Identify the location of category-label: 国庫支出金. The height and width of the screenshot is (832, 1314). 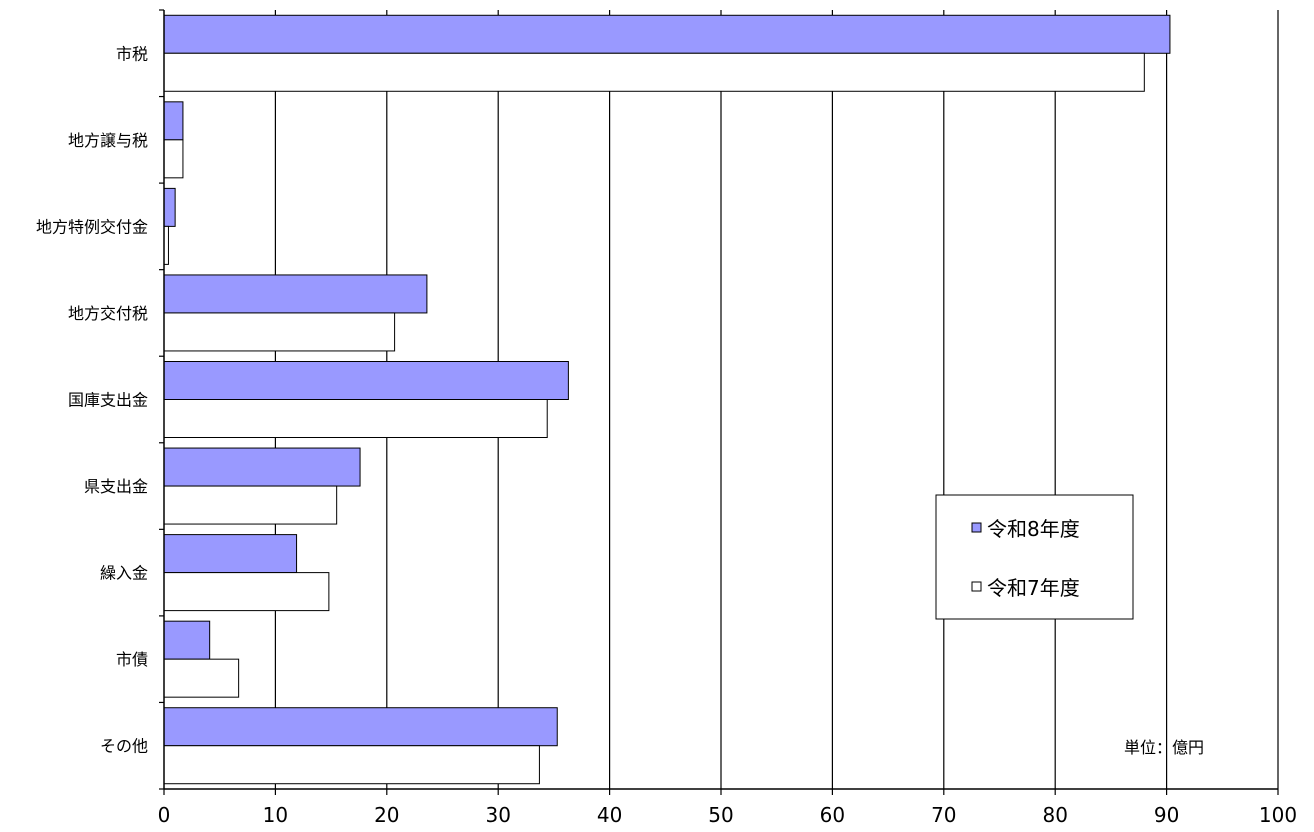
(108, 400).